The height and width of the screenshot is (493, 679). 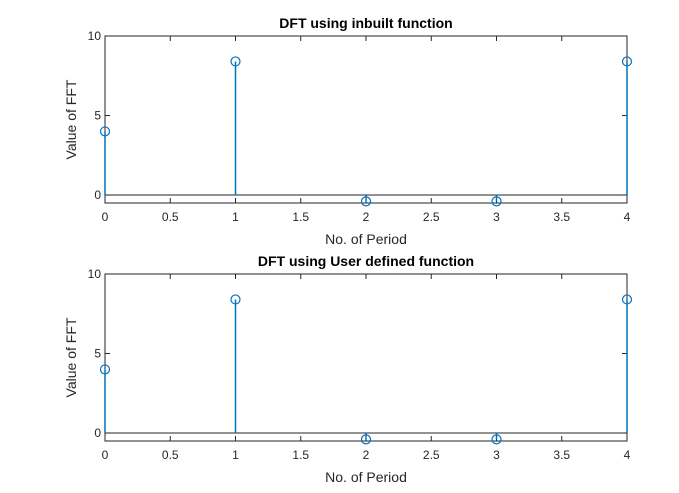 I want to click on chart-title: DFT using inbuilt function, so click(x=365, y=23).